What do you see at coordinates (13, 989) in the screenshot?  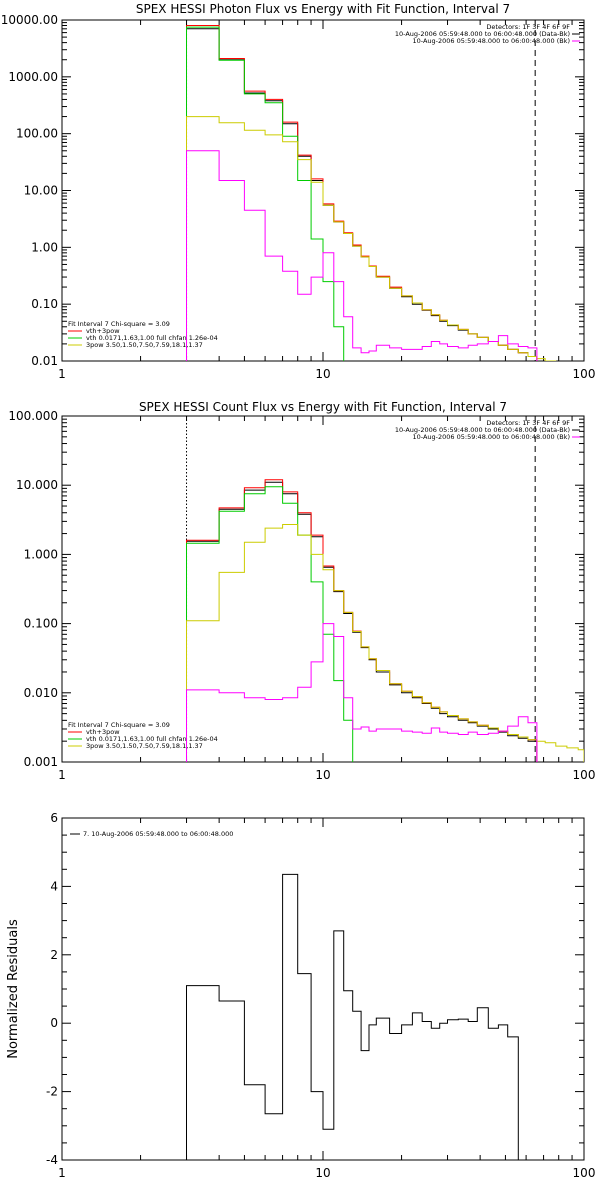 I see `y-axis-label: Normalized Residuals` at bounding box center [13, 989].